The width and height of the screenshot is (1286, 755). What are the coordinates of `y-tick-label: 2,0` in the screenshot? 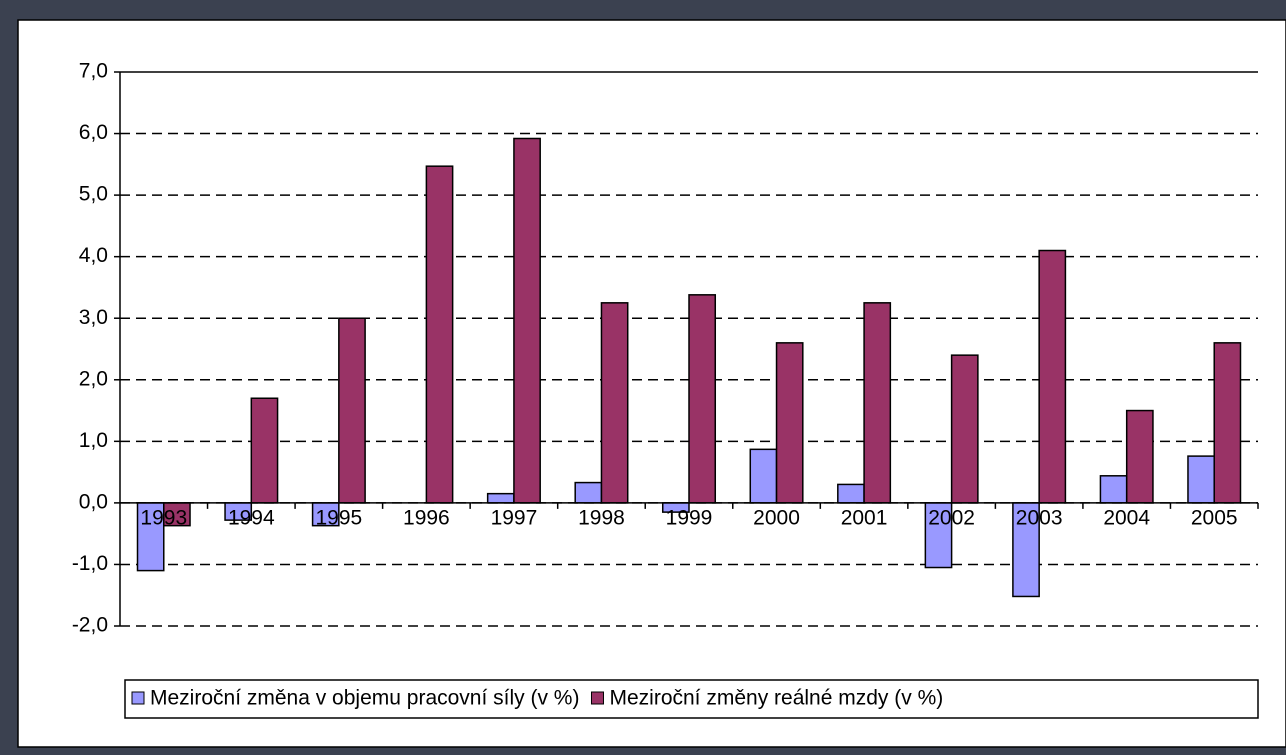 It's located at (93, 378).